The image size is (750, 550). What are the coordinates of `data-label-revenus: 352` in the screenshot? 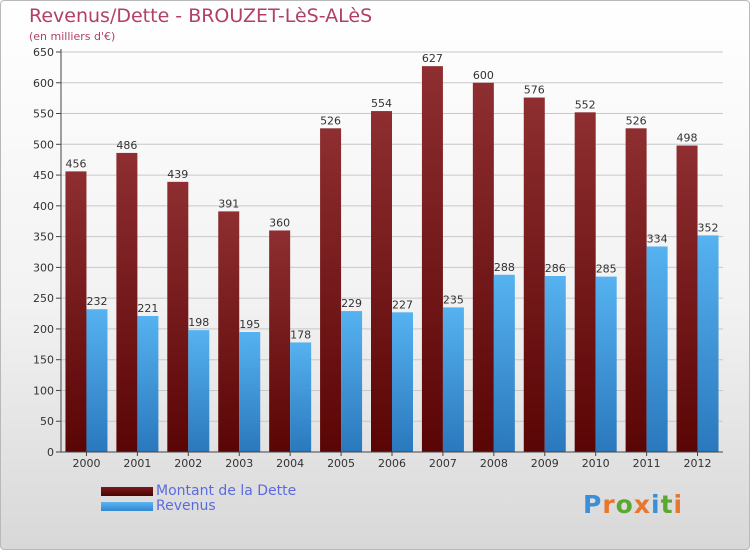 It's located at (708, 227).